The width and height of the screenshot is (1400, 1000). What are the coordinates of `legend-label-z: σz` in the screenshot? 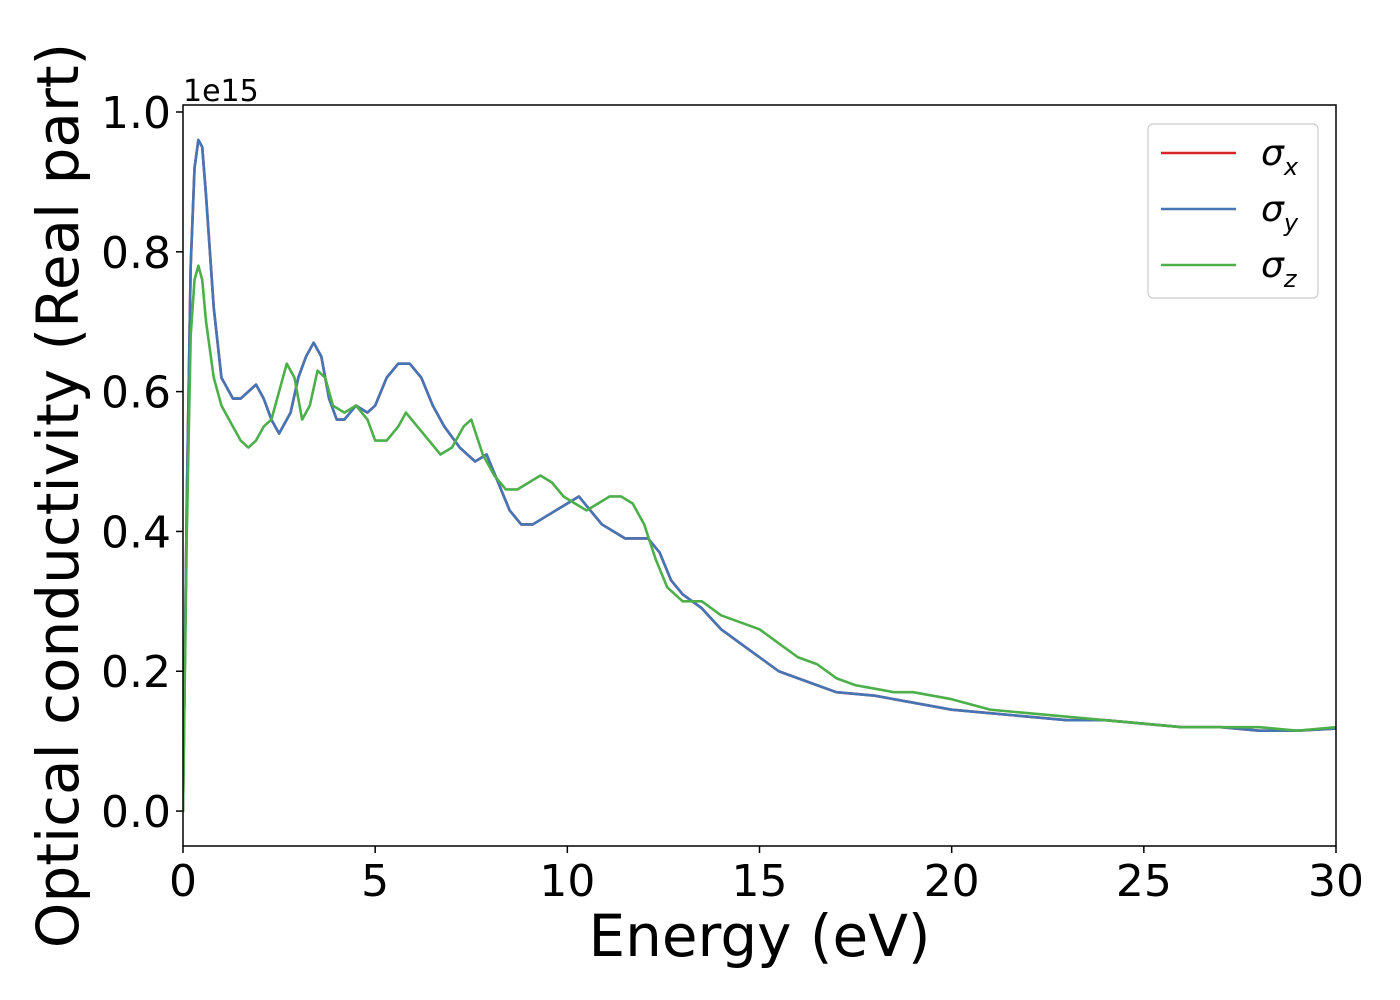 It's located at (1279, 269).